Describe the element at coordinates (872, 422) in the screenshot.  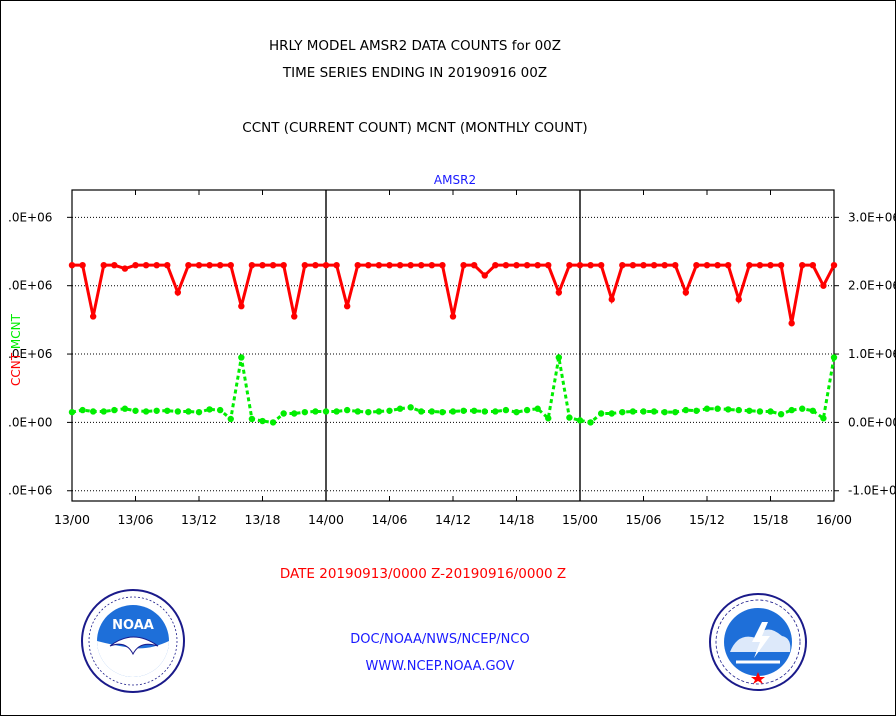
I see `y-tick-label-right: 0.0E+00` at that location.